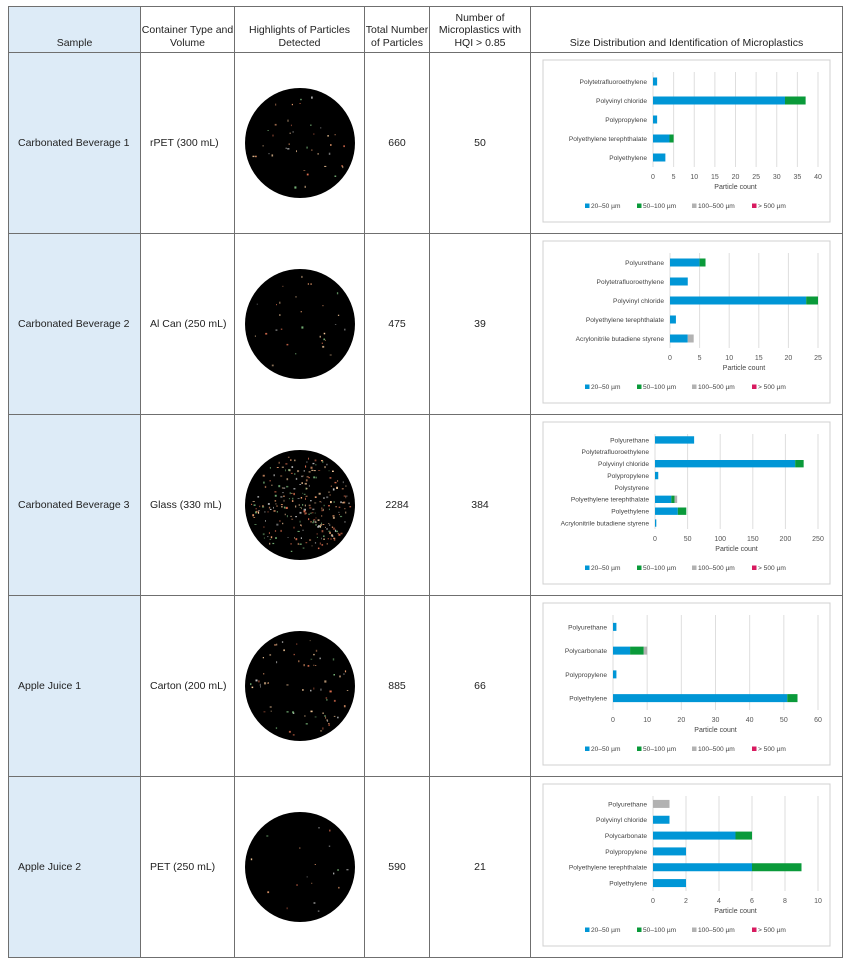  I want to click on microplastics-hqi-count: 50, so click(480, 143).